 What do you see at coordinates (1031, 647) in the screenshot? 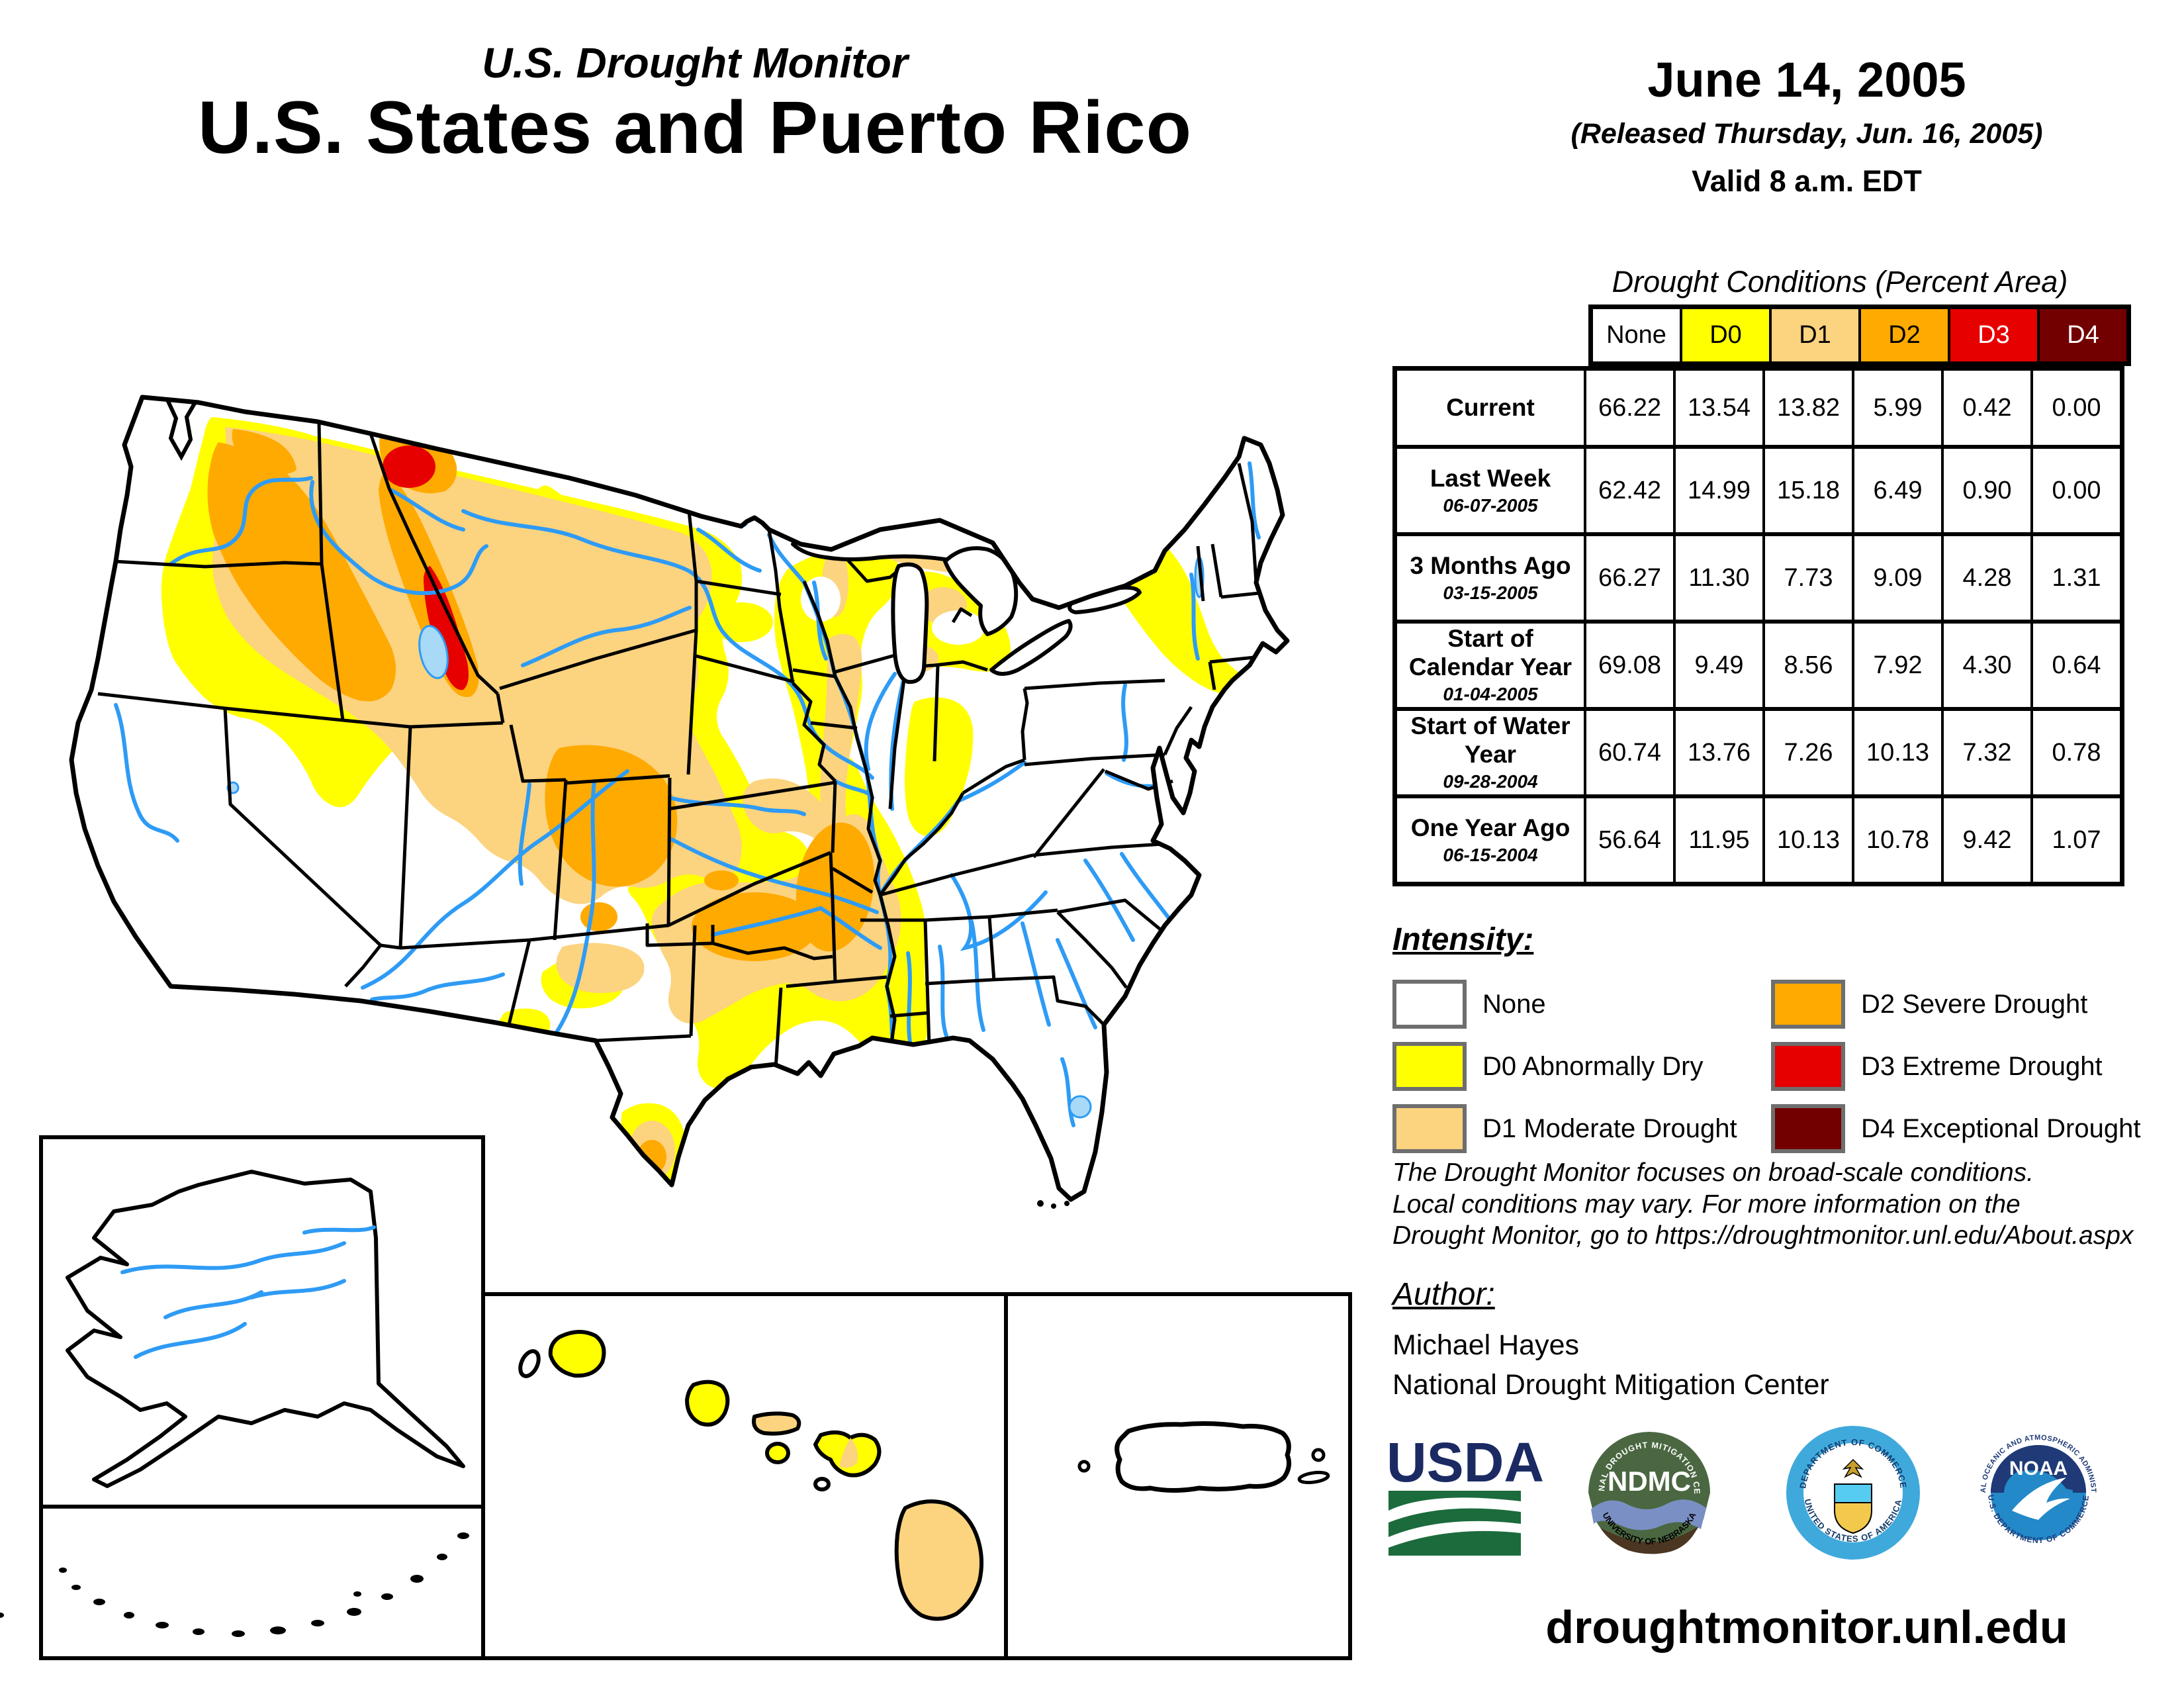
I see `lake-erie` at bounding box center [1031, 647].